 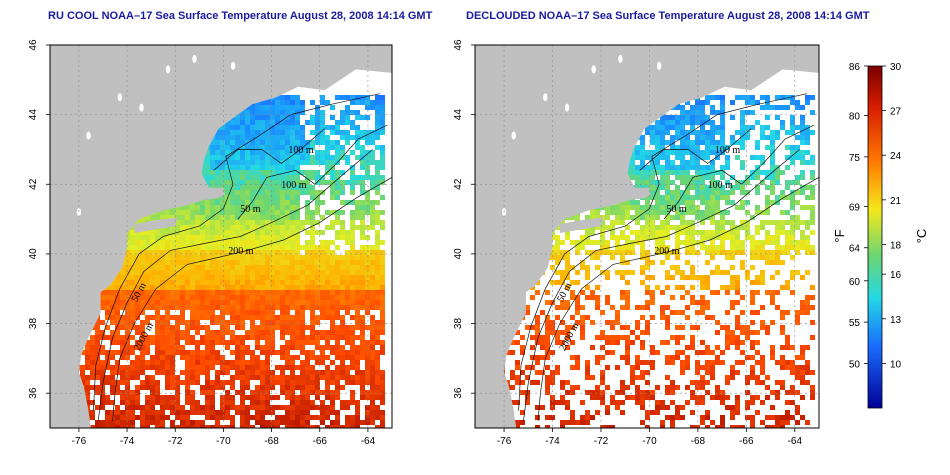 What do you see at coordinates (855, 364) in the screenshot?
I see `fahrenheit-tick-label: 50` at bounding box center [855, 364].